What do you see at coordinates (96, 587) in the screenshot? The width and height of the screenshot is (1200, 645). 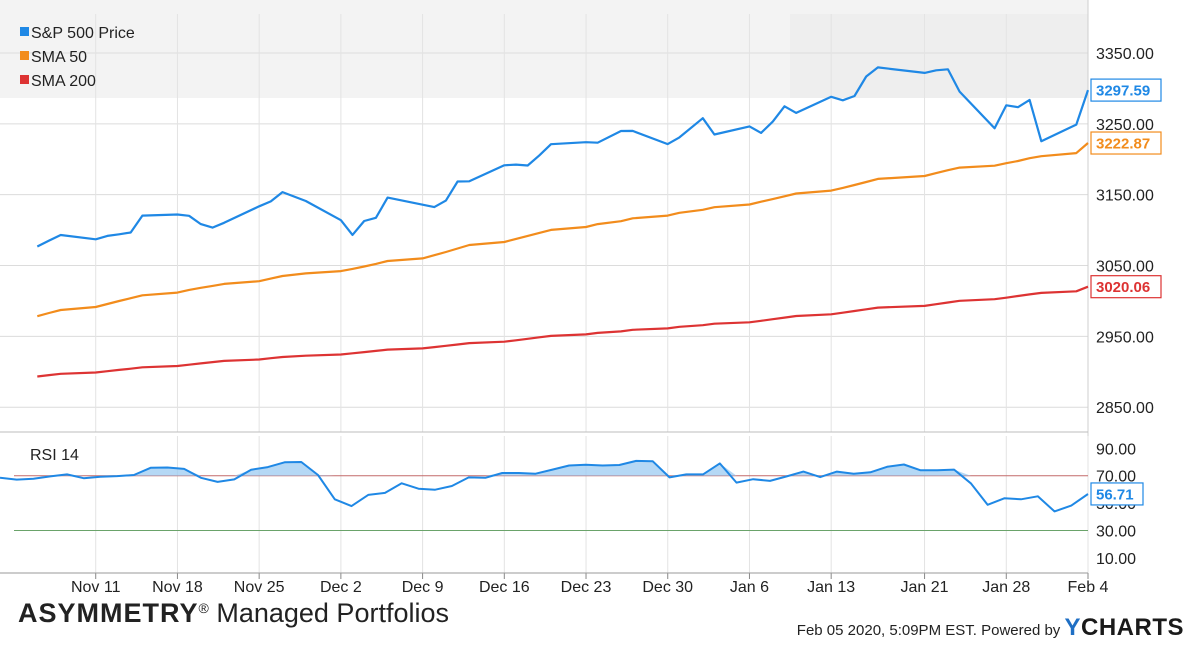 I see `x-tick-label: Nov 11` at bounding box center [96, 587].